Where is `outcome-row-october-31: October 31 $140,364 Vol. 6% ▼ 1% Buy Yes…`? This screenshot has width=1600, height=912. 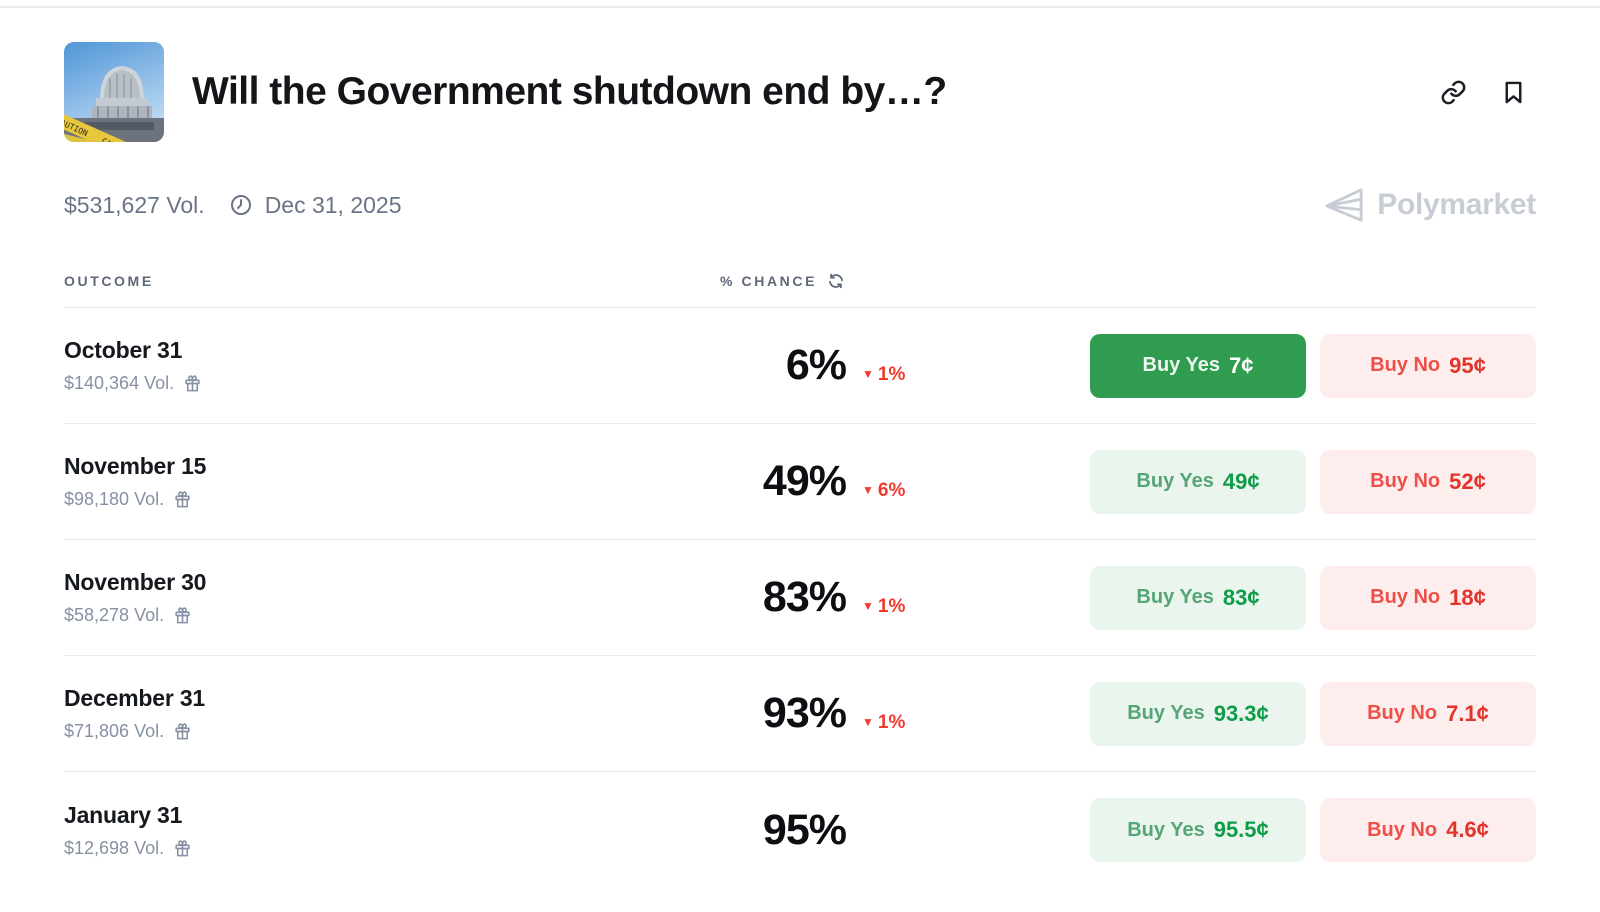 outcome-row-october-31: October 31 $140,364 Vol. 6% ▼ 1% Buy Yes… is located at coordinates (800, 366).